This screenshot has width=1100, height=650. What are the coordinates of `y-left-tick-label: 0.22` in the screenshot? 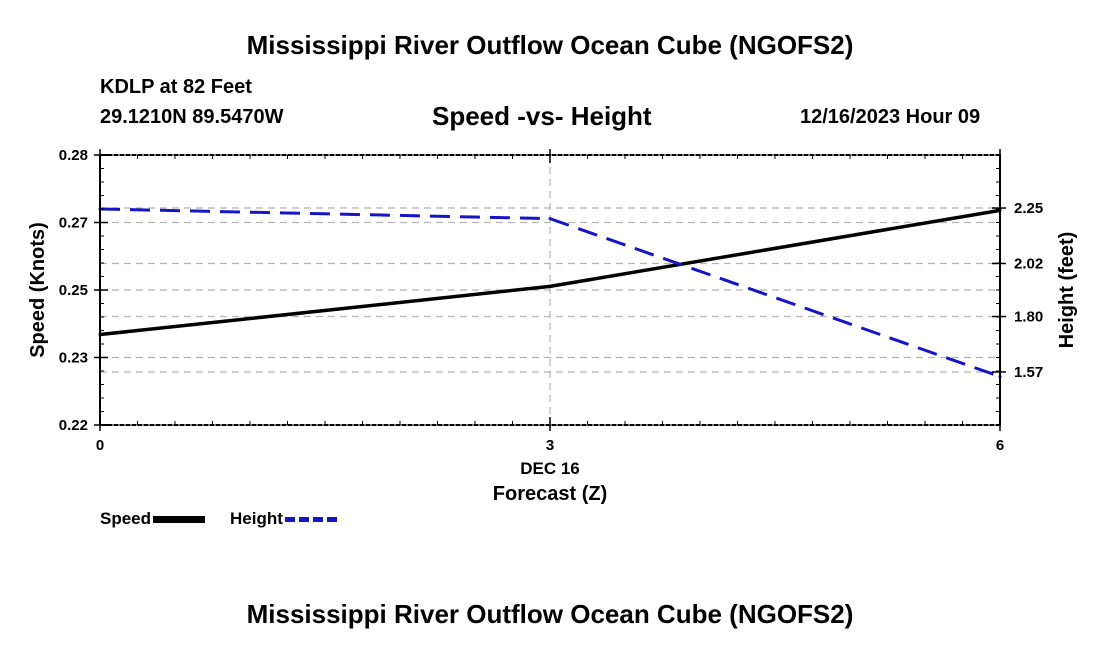 It's located at (73, 425).